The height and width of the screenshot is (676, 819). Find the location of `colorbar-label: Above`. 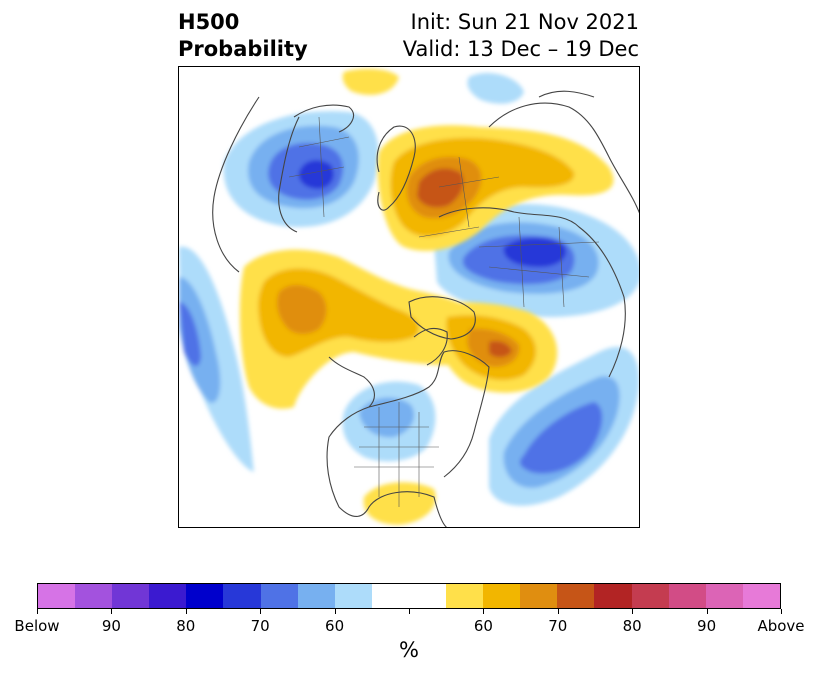

colorbar-label: Above is located at coordinates (781, 626).